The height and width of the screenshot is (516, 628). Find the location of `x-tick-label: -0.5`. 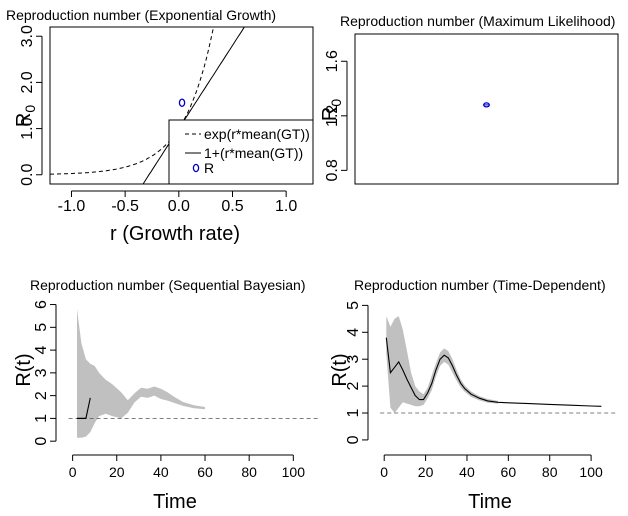

x-tick-label: -0.5 is located at coordinates (125, 206).